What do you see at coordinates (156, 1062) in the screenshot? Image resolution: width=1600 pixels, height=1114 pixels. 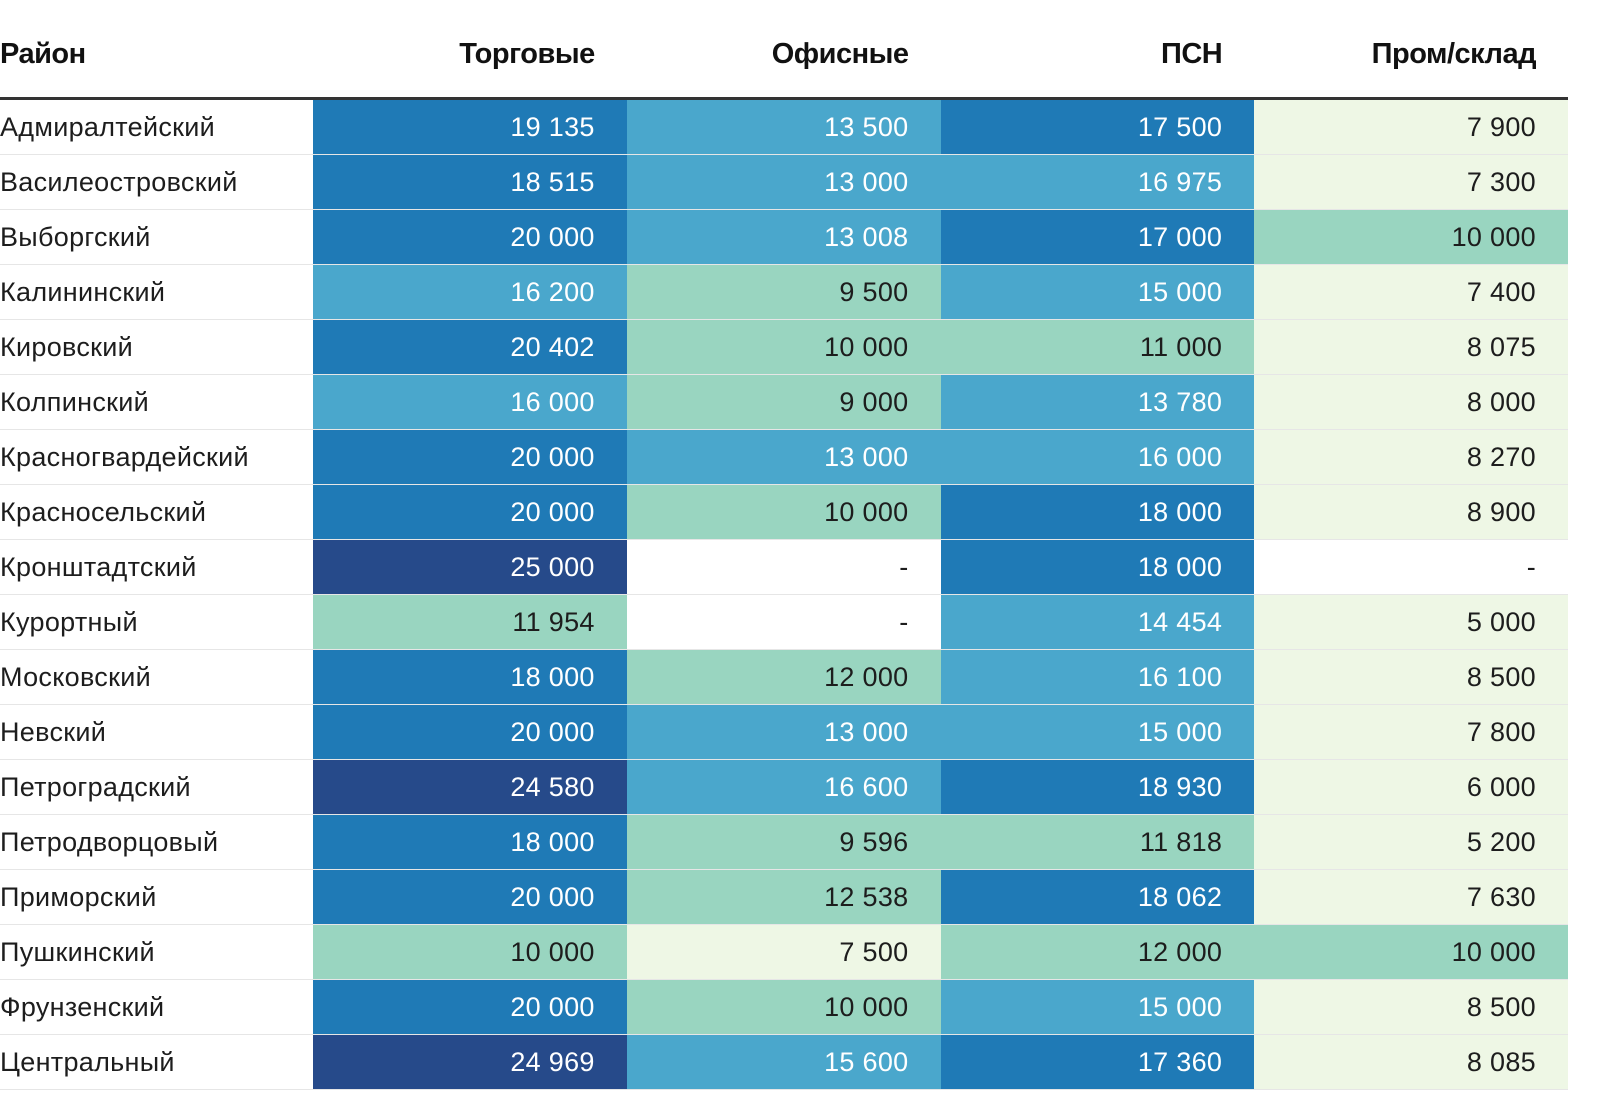 I see `district-cell: Центральный` at bounding box center [156, 1062].